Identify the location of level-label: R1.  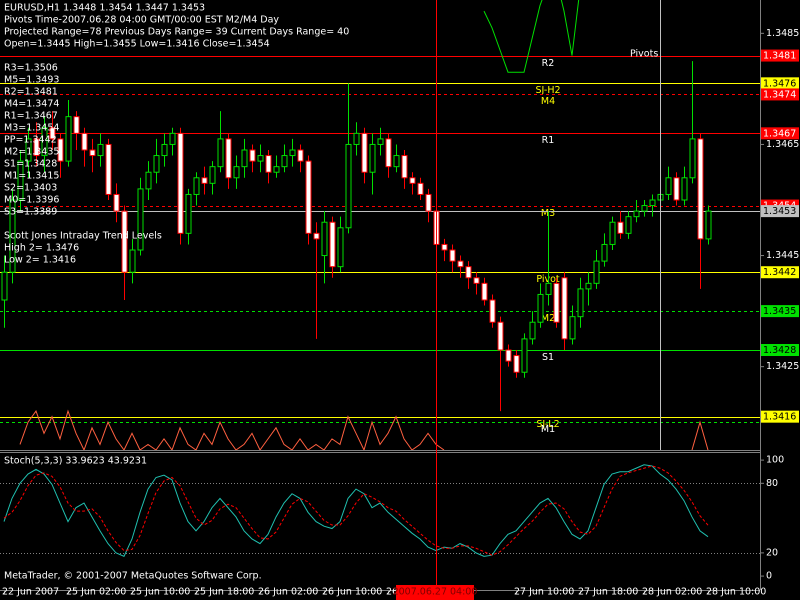
(548, 140).